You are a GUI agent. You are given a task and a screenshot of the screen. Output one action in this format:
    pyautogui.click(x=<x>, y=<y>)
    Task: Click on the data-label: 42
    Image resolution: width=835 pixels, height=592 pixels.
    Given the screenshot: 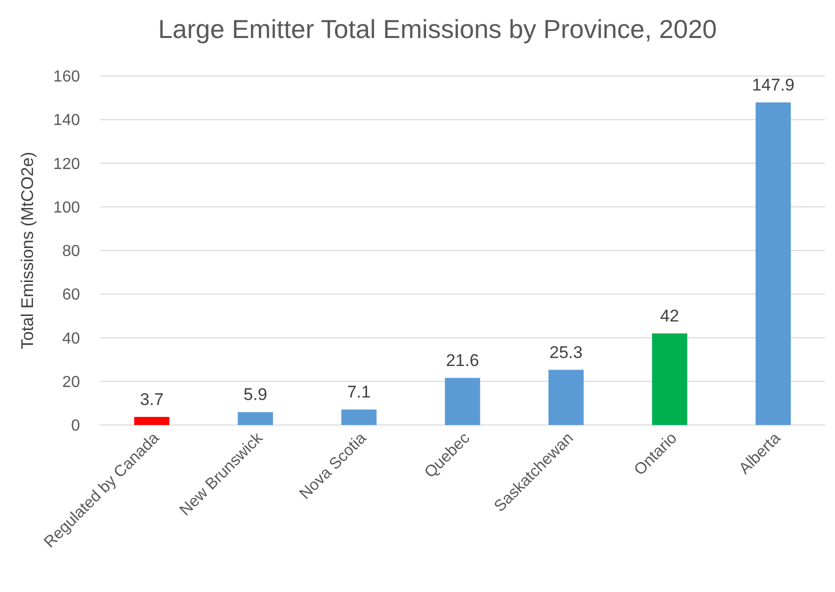 What is the action you would take?
    pyautogui.click(x=670, y=316)
    